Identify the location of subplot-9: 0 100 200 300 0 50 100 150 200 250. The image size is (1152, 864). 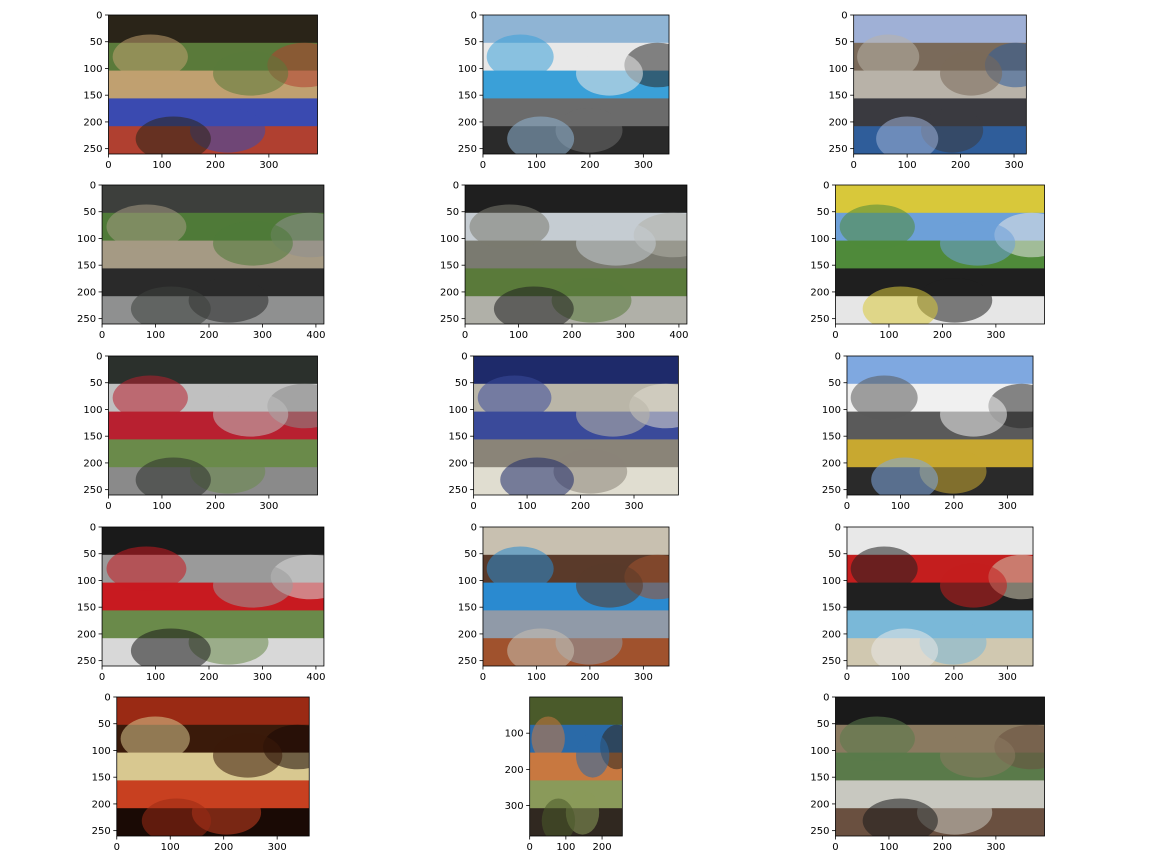
(938, 432).